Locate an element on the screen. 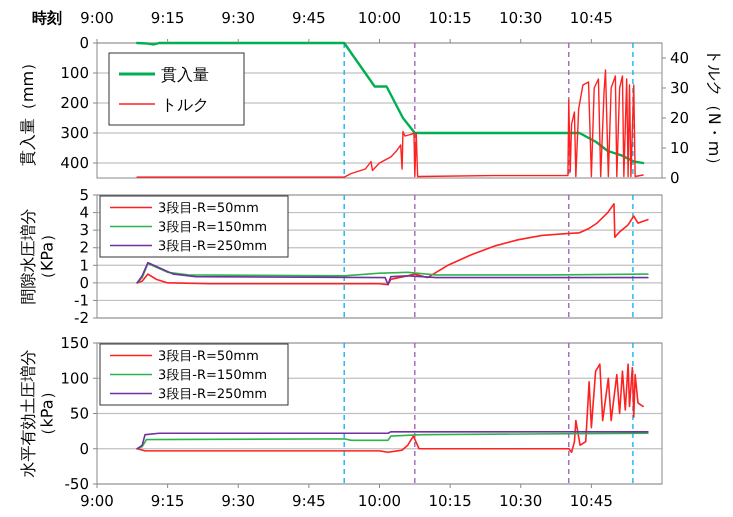 The image size is (733, 517). y2-axis-title: トルク（N・m） is located at coordinates (714, 110).